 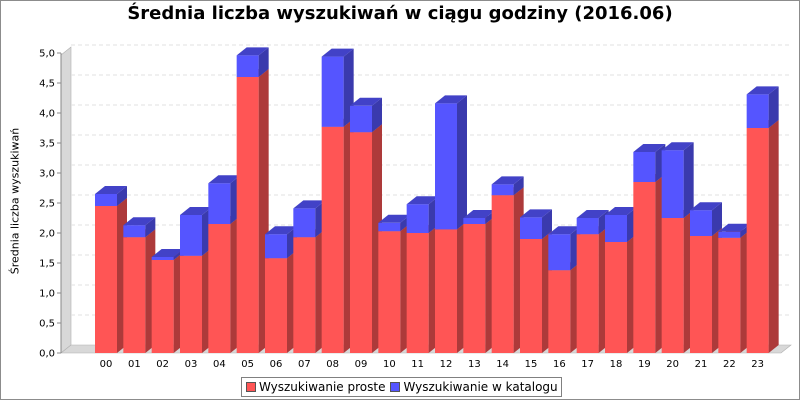 I want to click on legend-label-catalog-search: Wyszukiwanie w katalogu, so click(x=480, y=387).